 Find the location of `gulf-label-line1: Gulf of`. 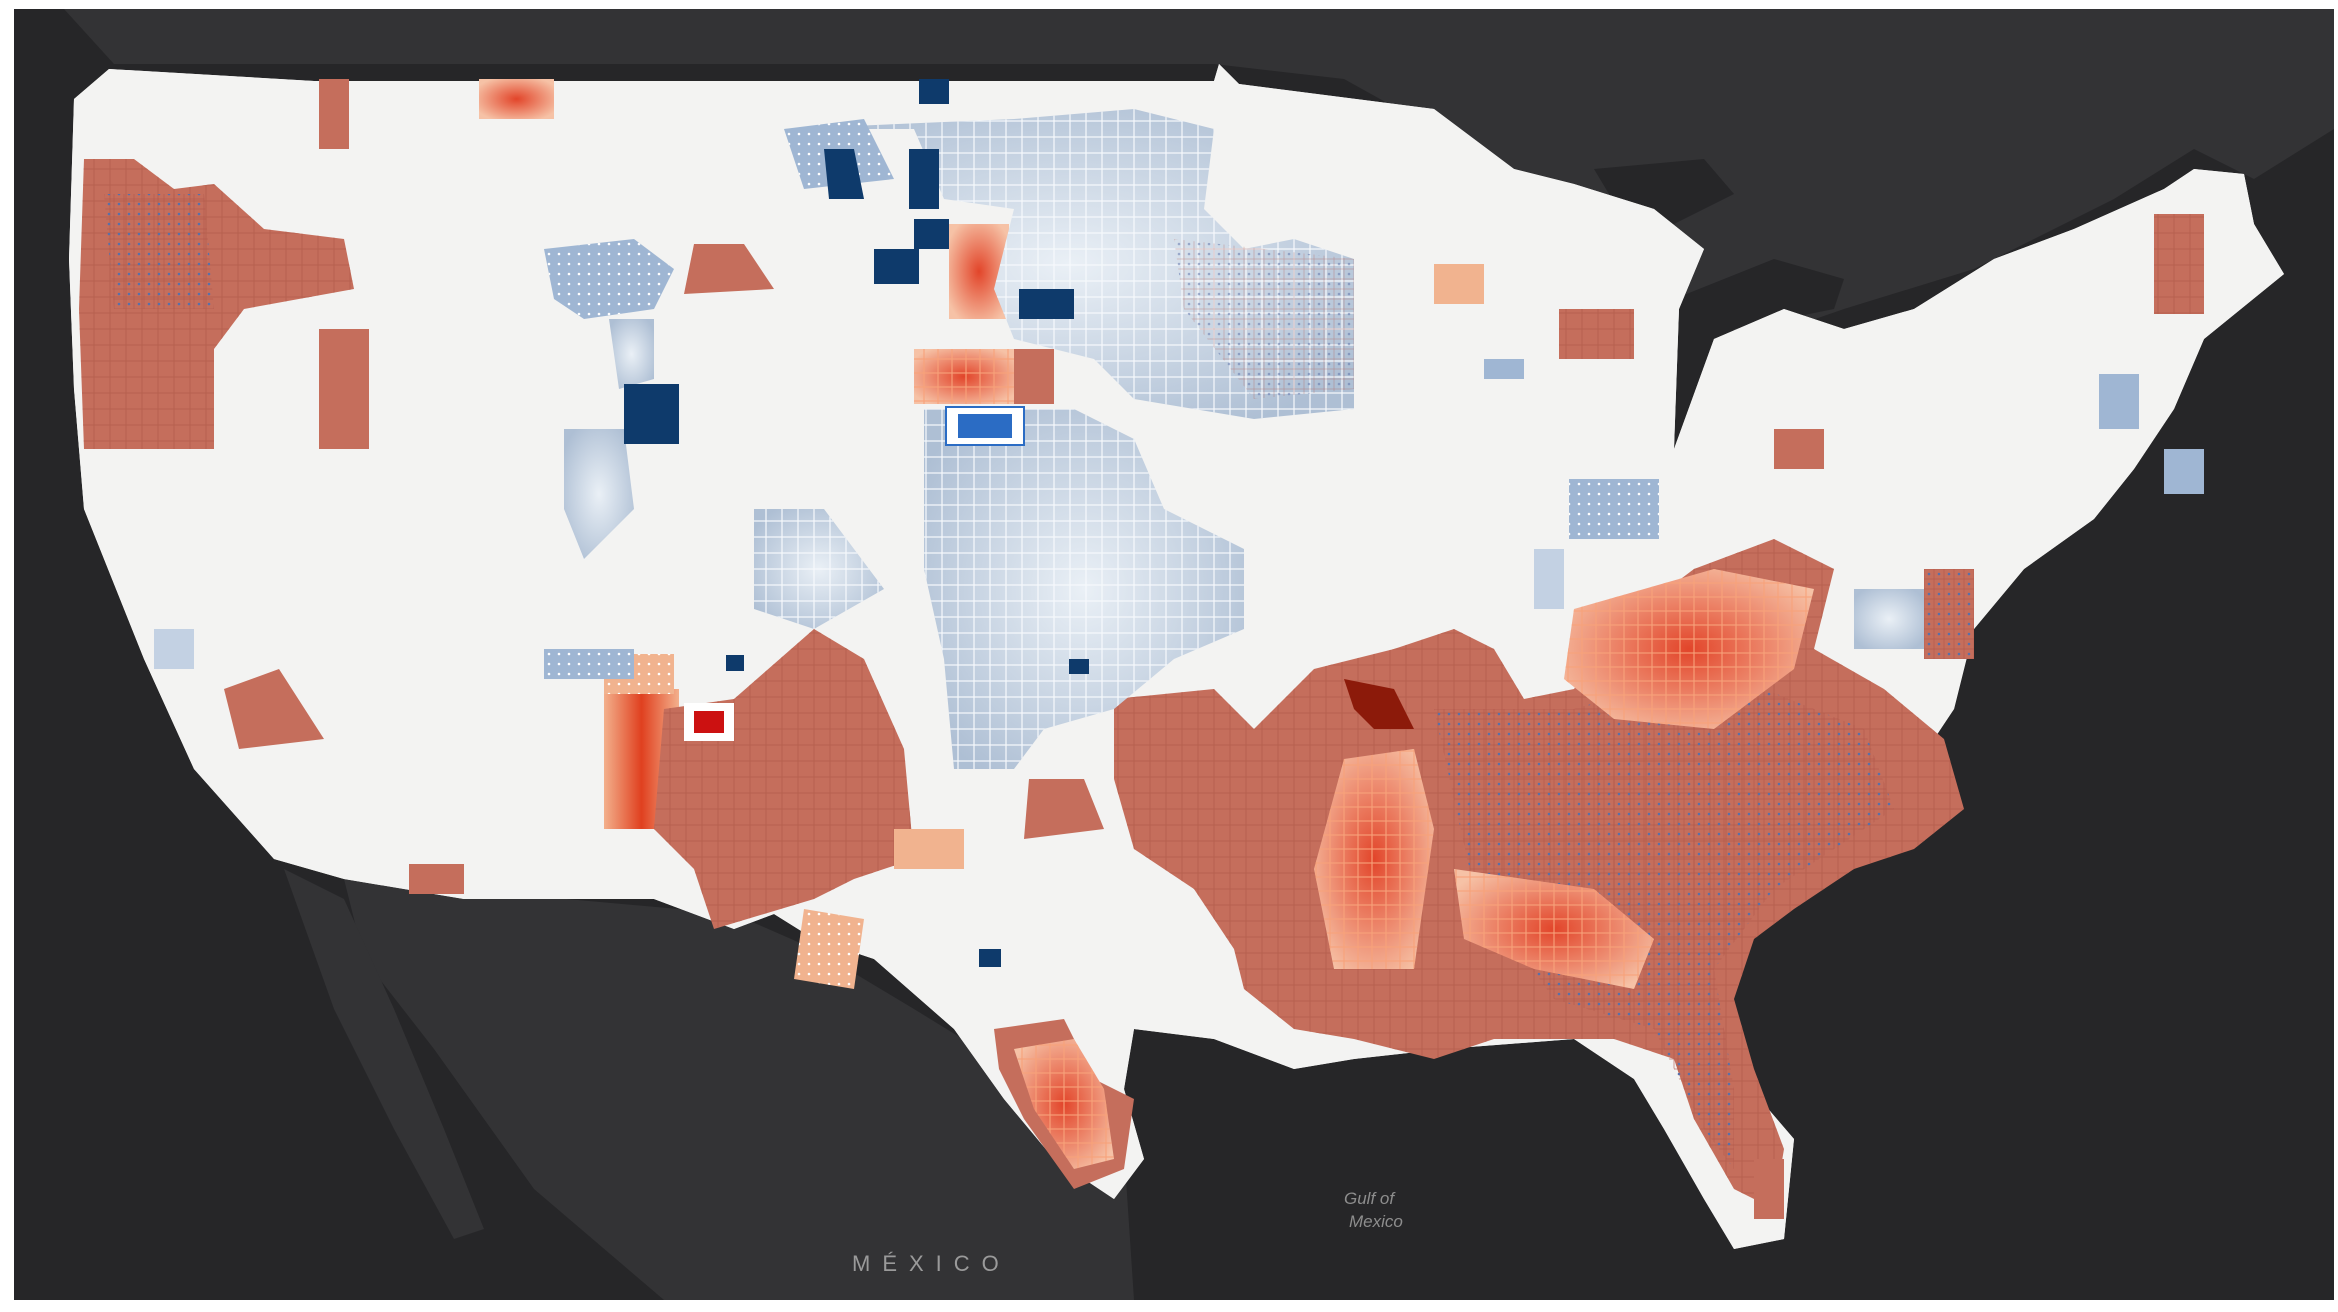

gulf-label-line1: Gulf of is located at coordinates (1370, 1198).